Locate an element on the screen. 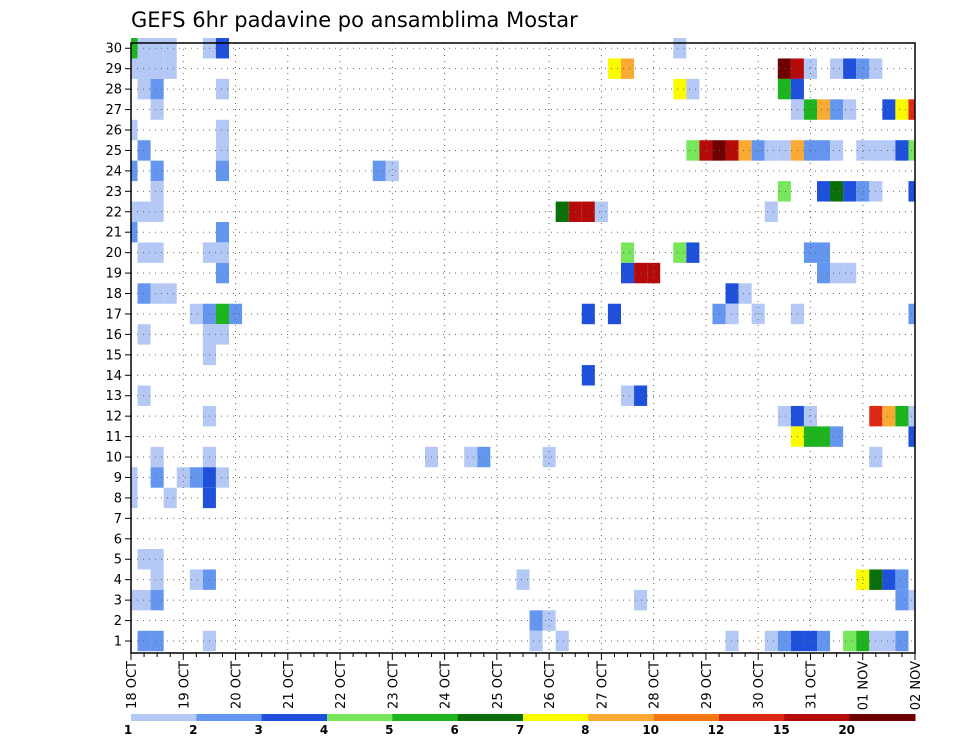 The width and height of the screenshot is (960, 742). y-tick-label: 15 is located at coordinates (113, 355).